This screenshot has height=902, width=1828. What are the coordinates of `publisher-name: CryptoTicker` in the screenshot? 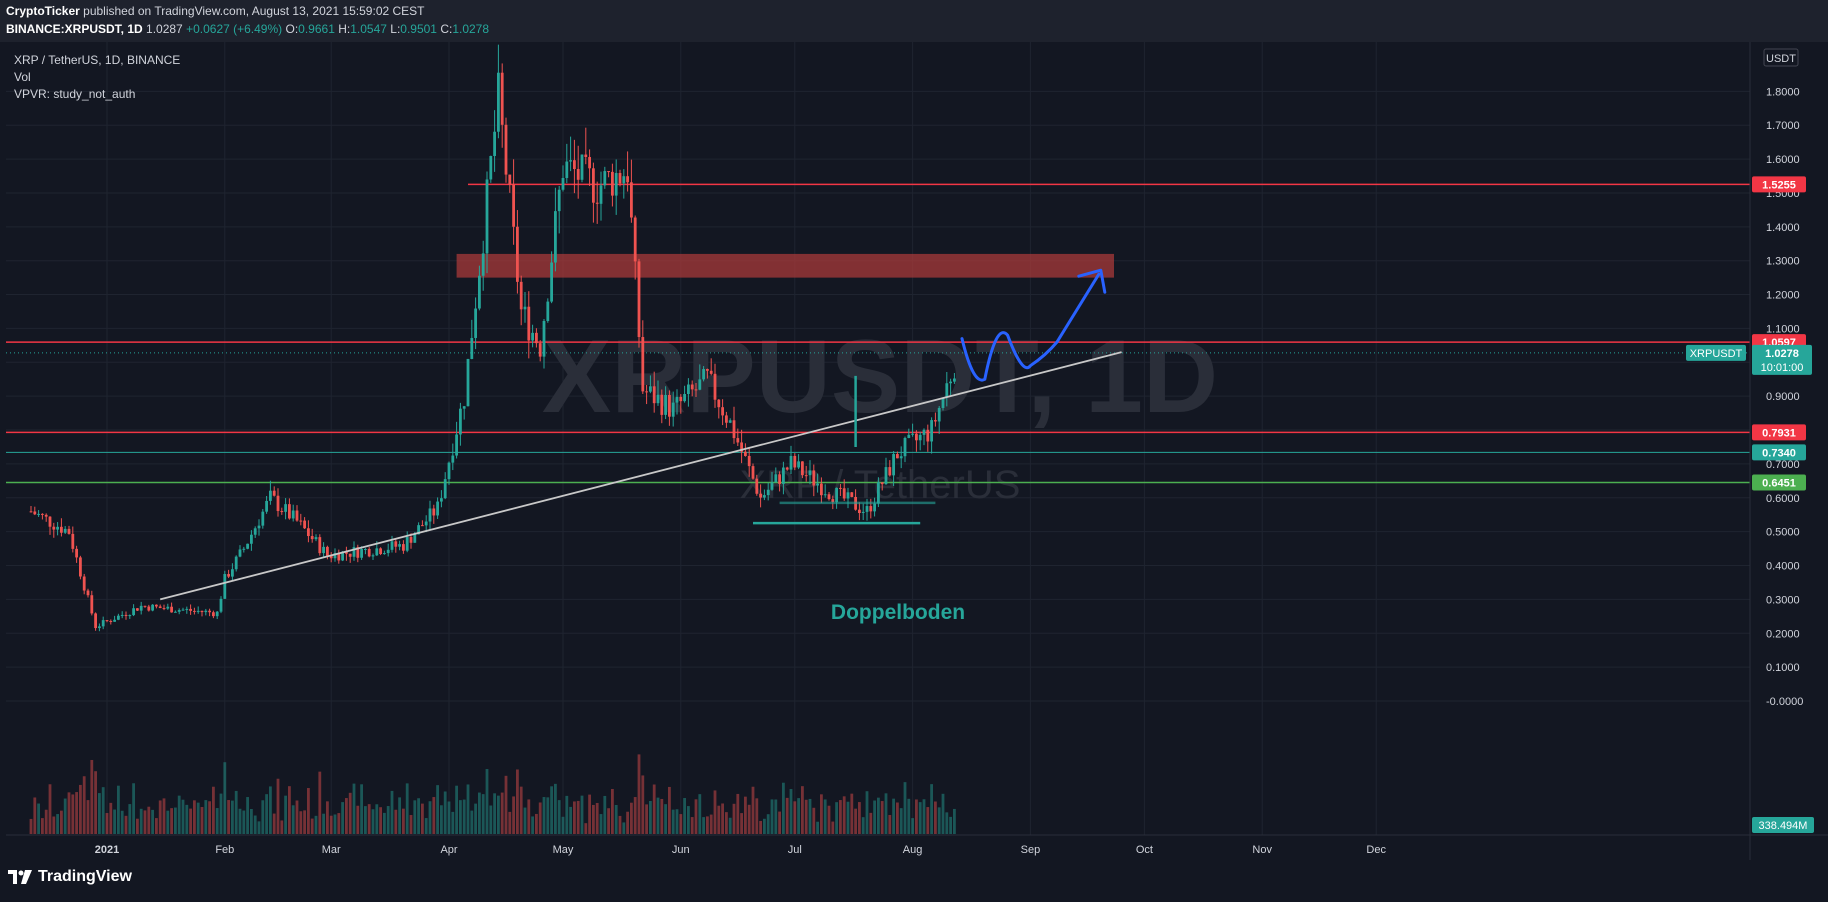 It's located at (43, 11).